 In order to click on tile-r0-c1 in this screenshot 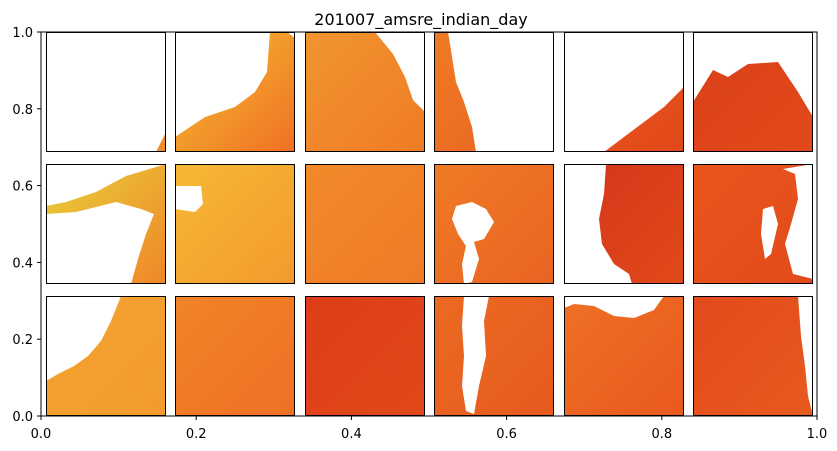, I will do `click(235, 92)`.